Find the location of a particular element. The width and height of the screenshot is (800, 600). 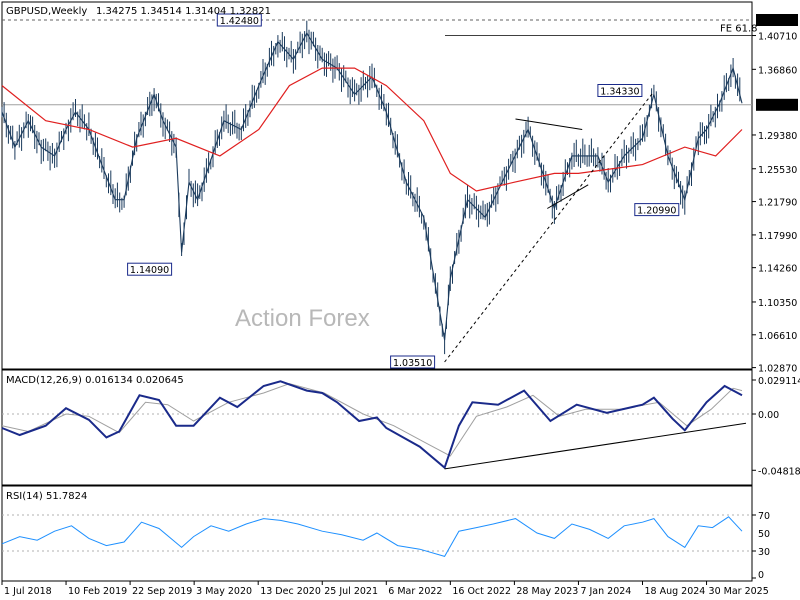

macd-panel-title: MACD(12,26,9) 0.016134 0.020645 is located at coordinates (95, 380).